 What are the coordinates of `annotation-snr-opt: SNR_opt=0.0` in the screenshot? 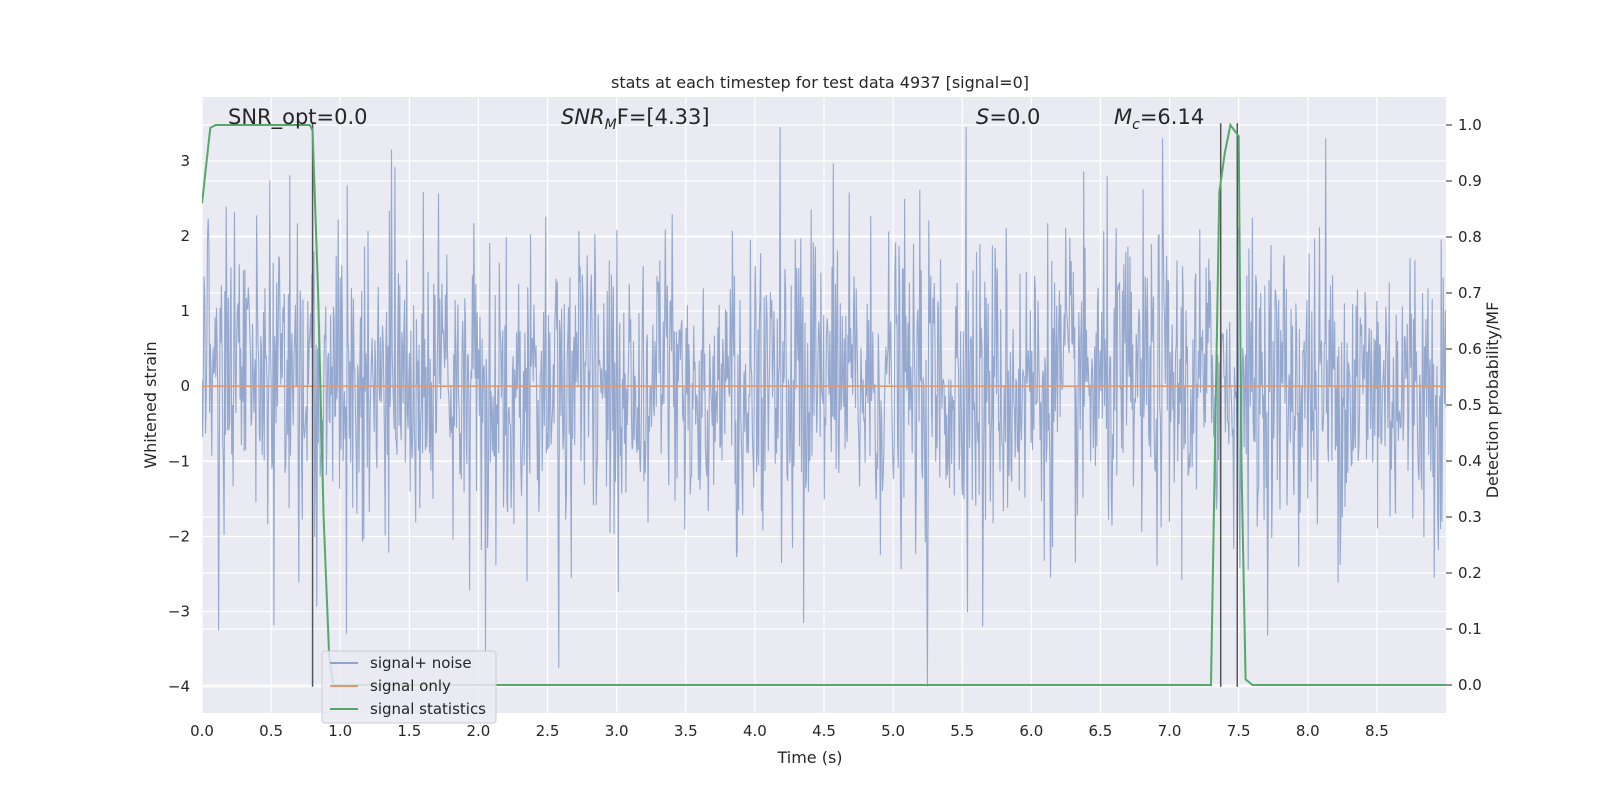 It's located at (298, 117).